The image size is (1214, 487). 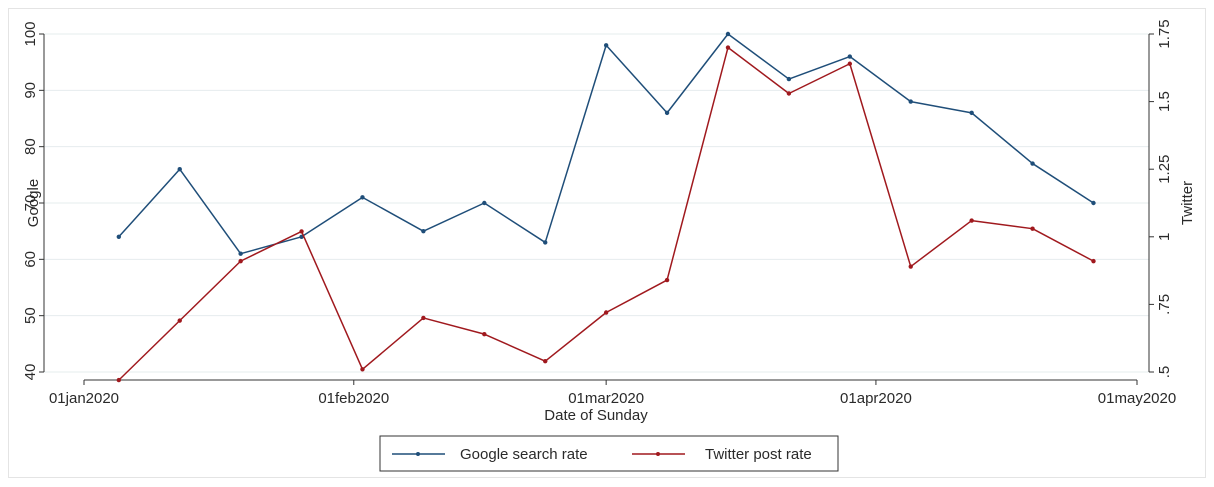 I want to click on y2-tick-label-1: 1, so click(x=1164, y=237).